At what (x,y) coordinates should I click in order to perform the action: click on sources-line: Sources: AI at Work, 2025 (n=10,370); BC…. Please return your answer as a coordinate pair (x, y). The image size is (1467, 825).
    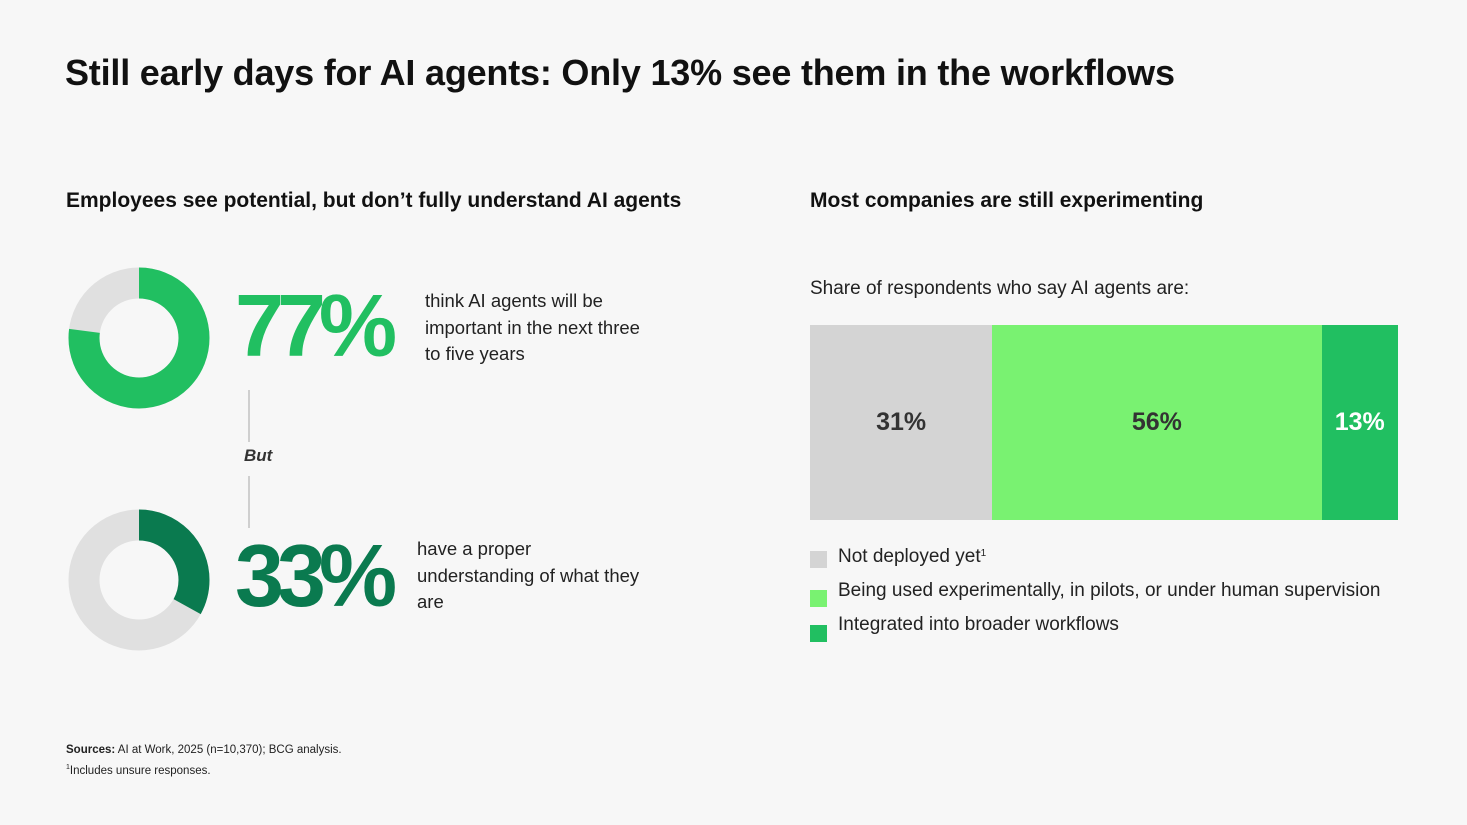
    Looking at the image, I should click on (204, 750).